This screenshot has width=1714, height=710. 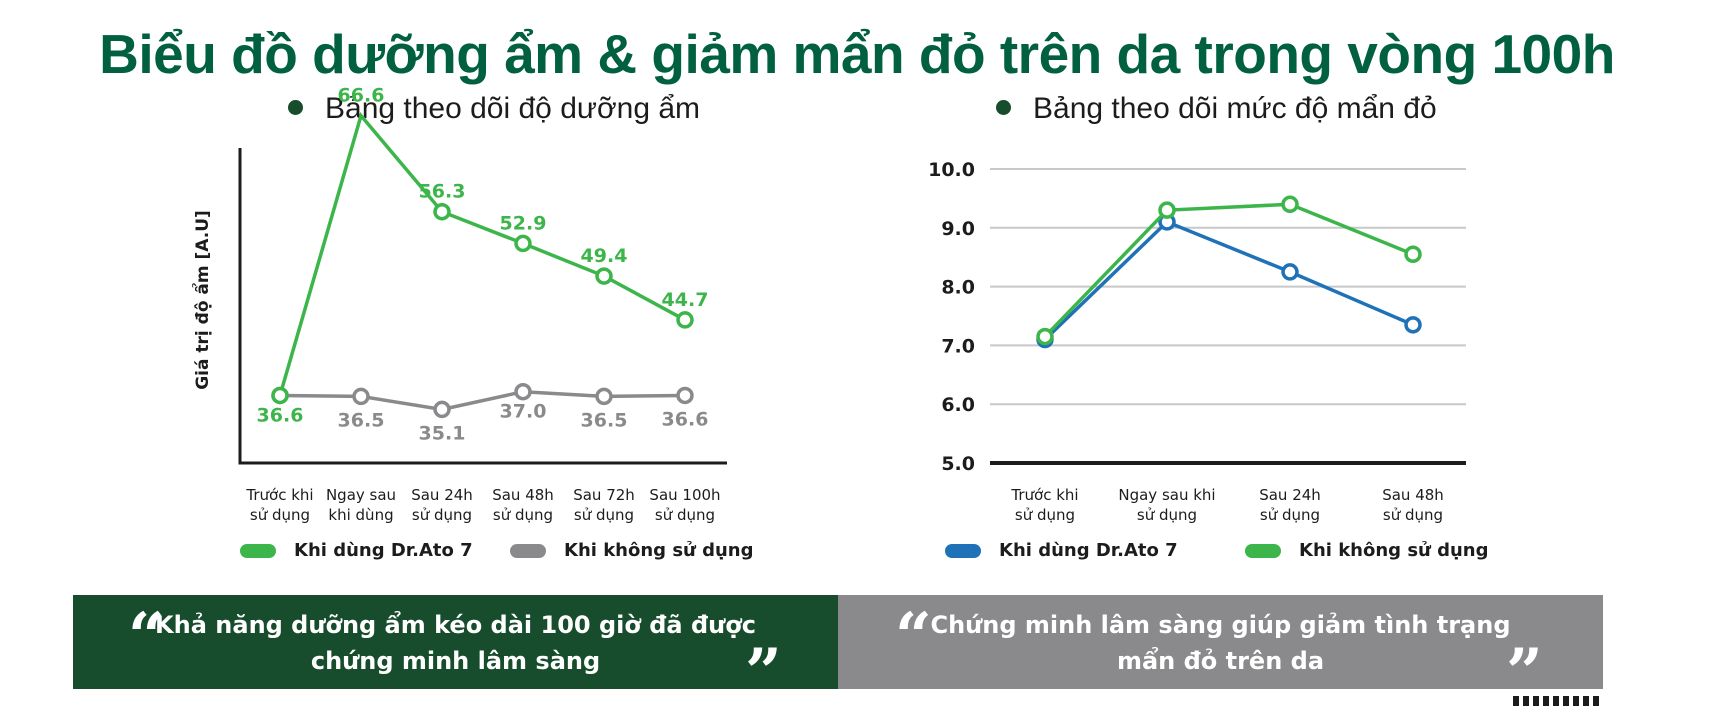 I want to click on data-label: 37.0, so click(x=523, y=412).